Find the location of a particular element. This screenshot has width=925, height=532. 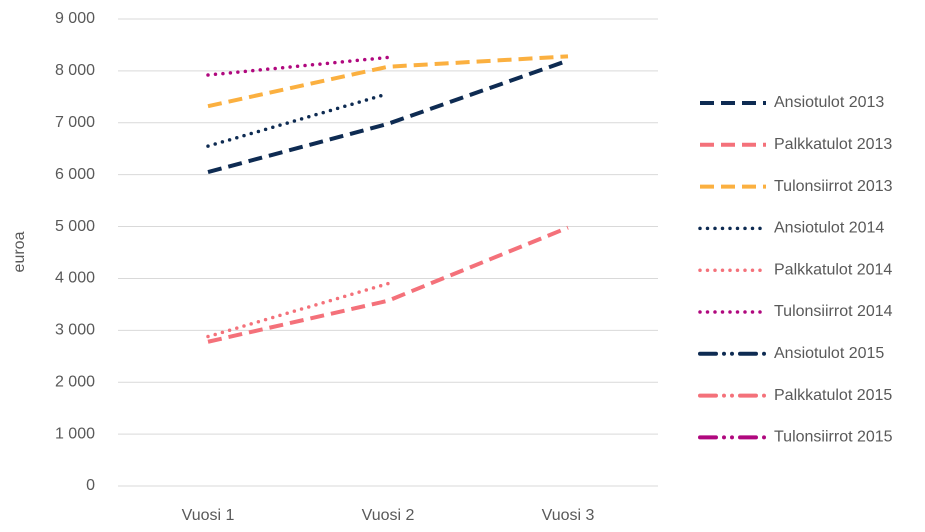

x-tick-label: Vuosi 1 is located at coordinates (208, 515).